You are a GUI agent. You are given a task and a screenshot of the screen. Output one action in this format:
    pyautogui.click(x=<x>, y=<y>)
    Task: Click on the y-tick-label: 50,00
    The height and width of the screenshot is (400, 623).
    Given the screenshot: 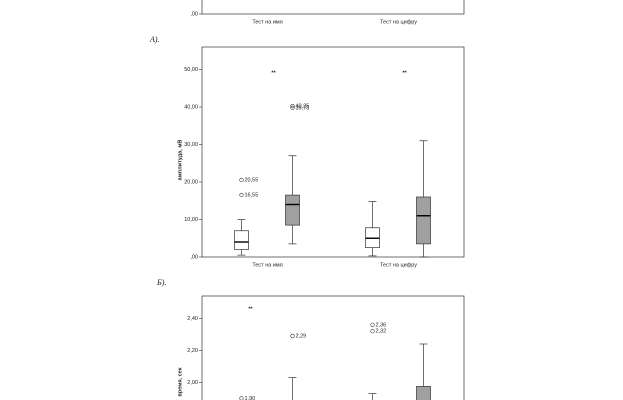 What is the action you would take?
    pyautogui.click(x=191, y=70)
    